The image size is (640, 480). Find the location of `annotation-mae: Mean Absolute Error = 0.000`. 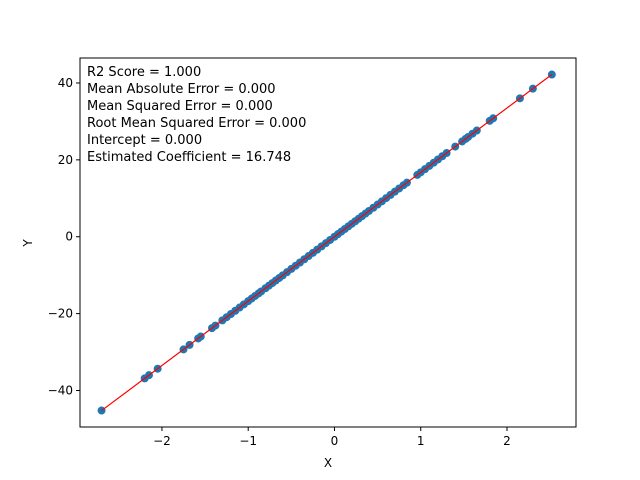

annotation-mae: Mean Absolute Error = 0.000 is located at coordinates (181, 89).